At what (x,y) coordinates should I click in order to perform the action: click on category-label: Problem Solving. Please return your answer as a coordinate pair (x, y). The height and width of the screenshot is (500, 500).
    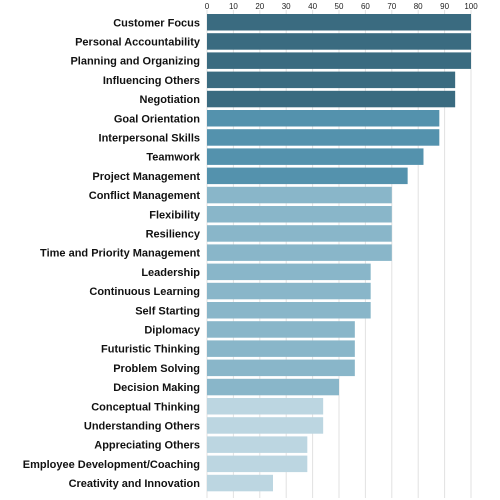
    Looking at the image, I should click on (156, 369).